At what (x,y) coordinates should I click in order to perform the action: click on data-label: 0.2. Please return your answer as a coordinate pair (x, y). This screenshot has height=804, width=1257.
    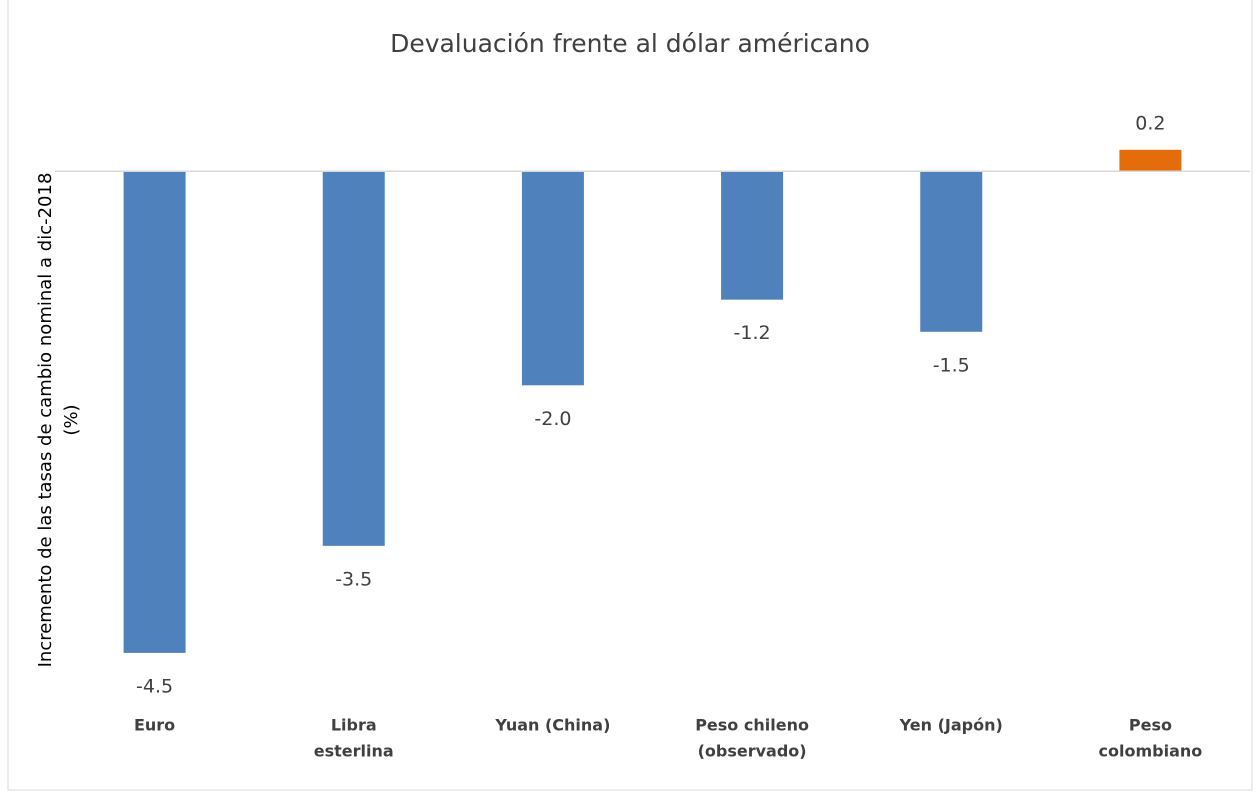
    Looking at the image, I should click on (1150, 123).